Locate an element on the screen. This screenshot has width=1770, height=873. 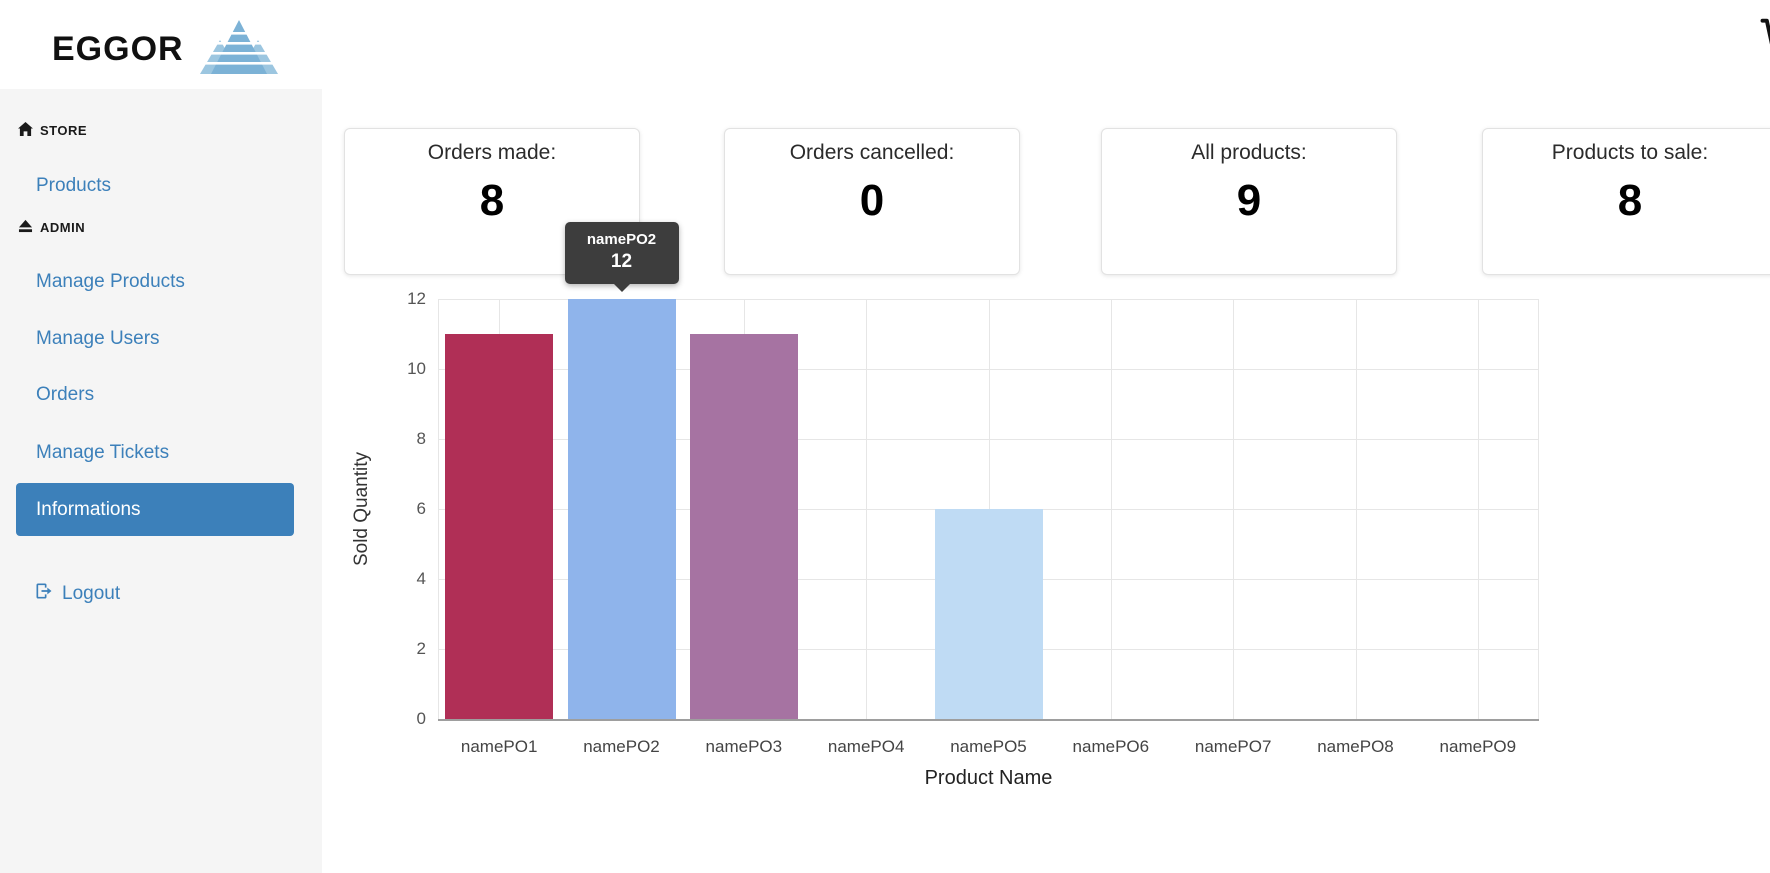
stat-card-orders-cancelled: Orders cancelled: 0 is located at coordinates (872, 201).